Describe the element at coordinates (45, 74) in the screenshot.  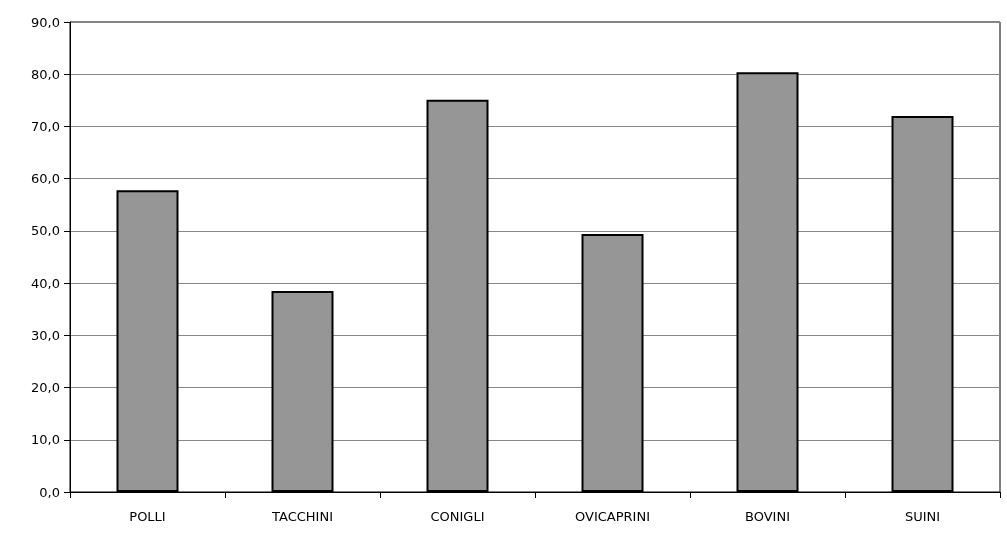
I see `y-tick-label: 80,0` at that location.